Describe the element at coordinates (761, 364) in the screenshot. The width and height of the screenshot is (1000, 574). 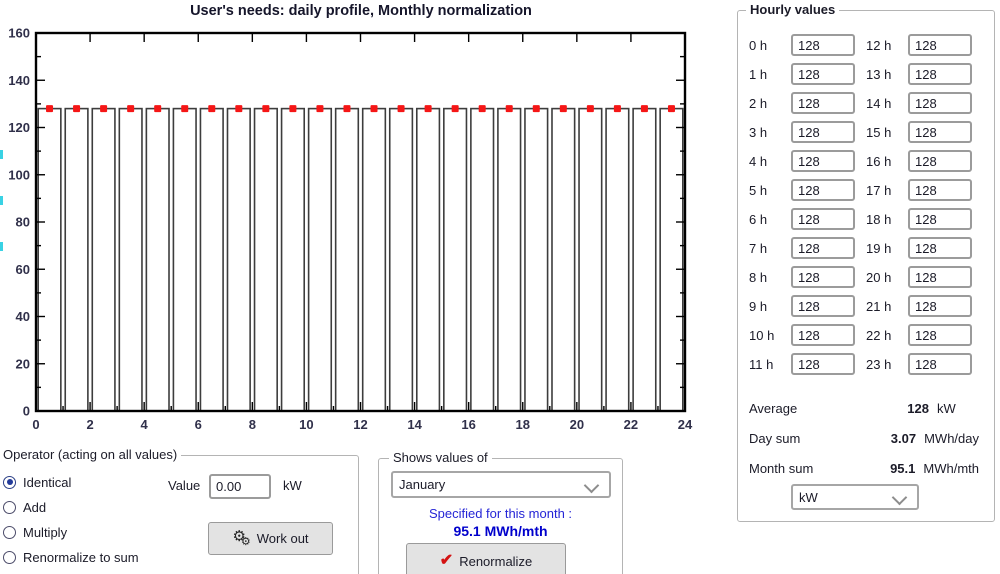
I see `hour-label: 11 h` at that location.